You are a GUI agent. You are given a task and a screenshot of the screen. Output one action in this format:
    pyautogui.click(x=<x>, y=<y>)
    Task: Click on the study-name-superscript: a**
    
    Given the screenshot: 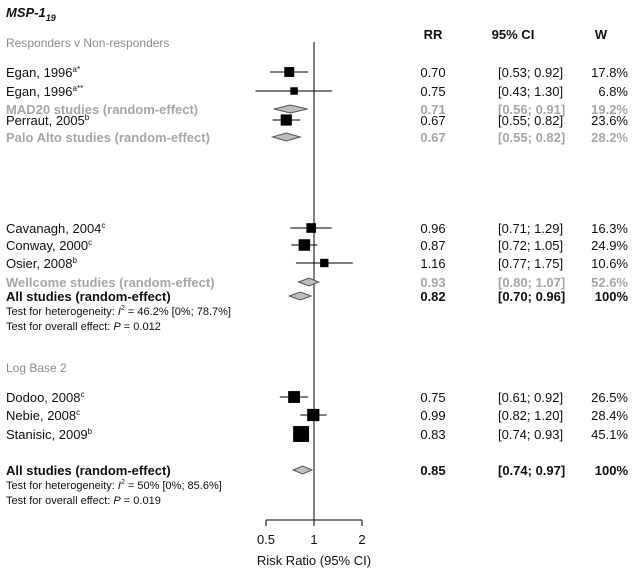 What is the action you would take?
    pyautogui.click(x=78, y=88)
    